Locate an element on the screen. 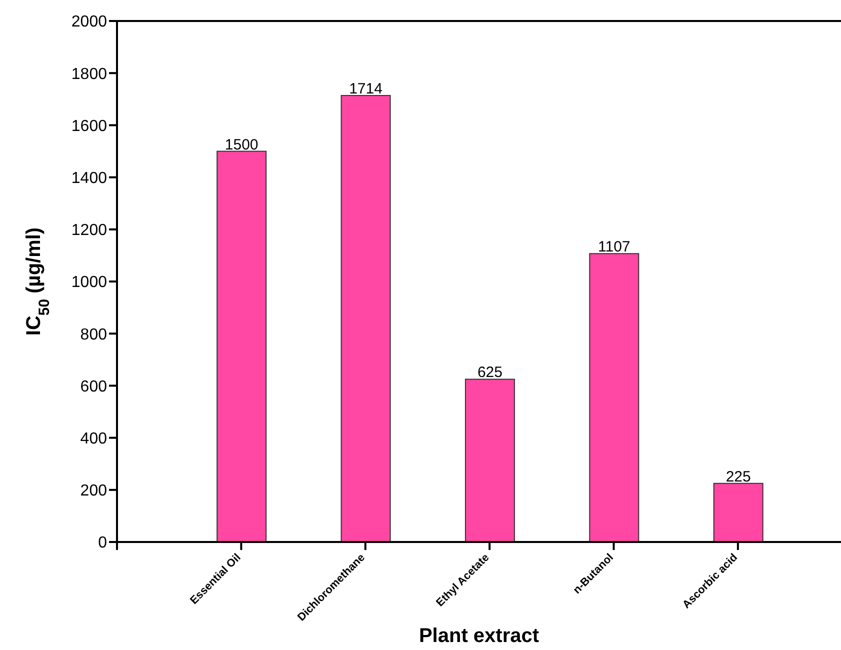 The image size is (841, 650). data-label: 1500 is located at coordinates (241, 145).